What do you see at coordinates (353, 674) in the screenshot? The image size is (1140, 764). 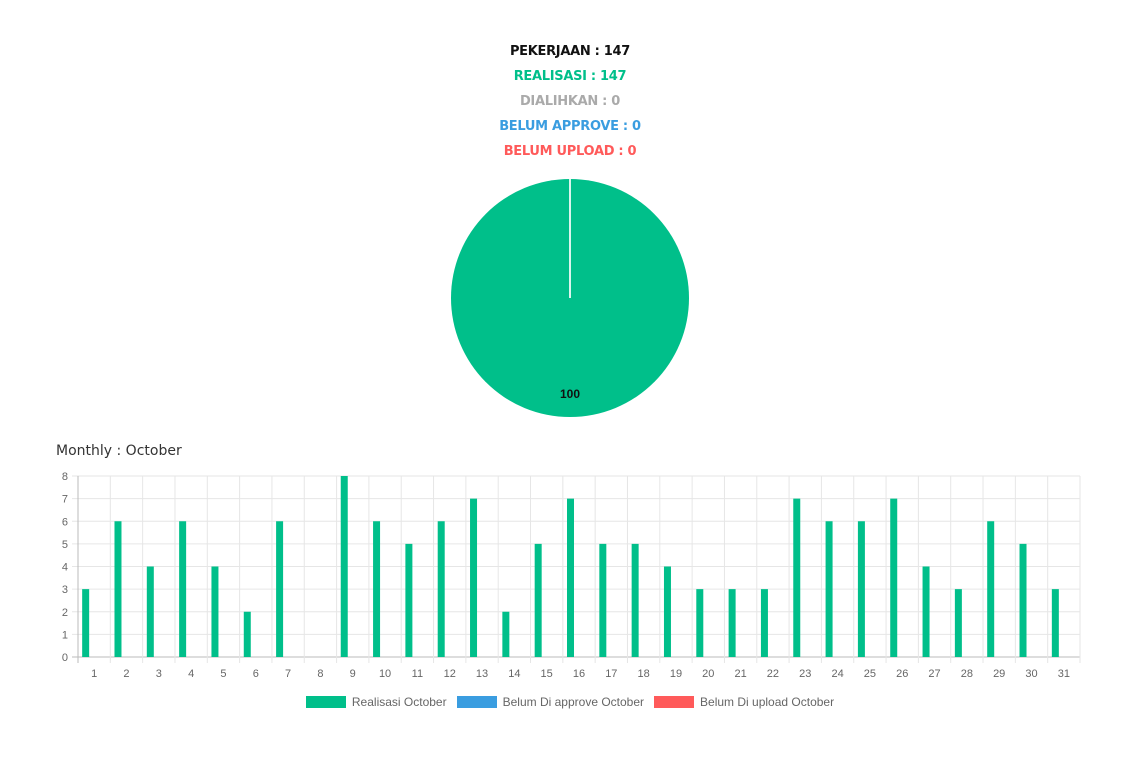 I see `x-tick-label: 9` at bounding box center [353, 674].